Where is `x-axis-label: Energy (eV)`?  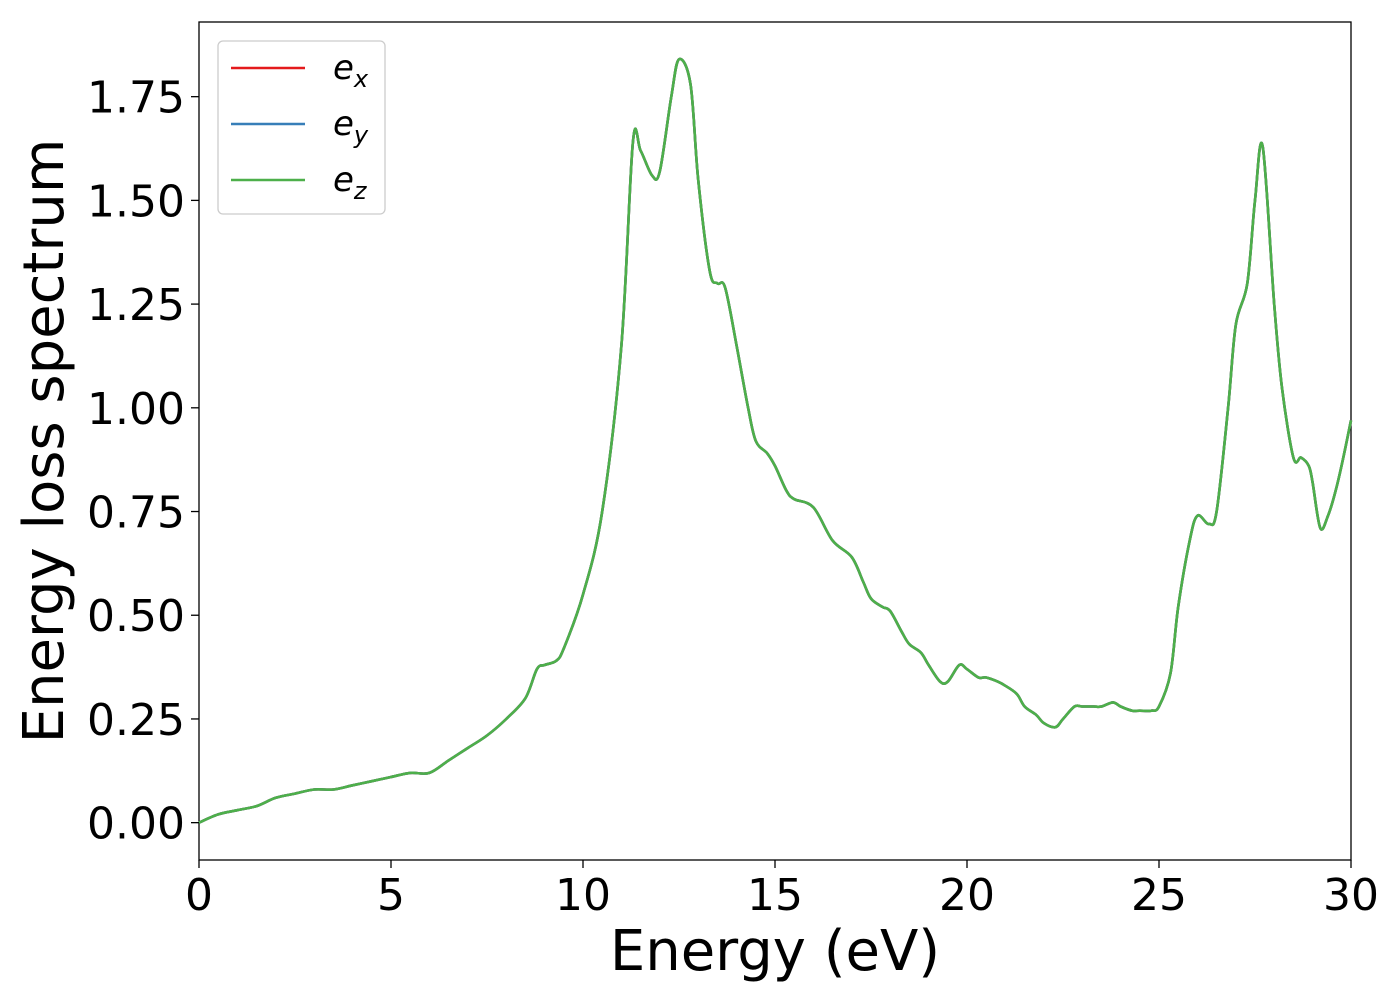
x-axis-label: Energy (eV) is located at coordinates (775, 951).